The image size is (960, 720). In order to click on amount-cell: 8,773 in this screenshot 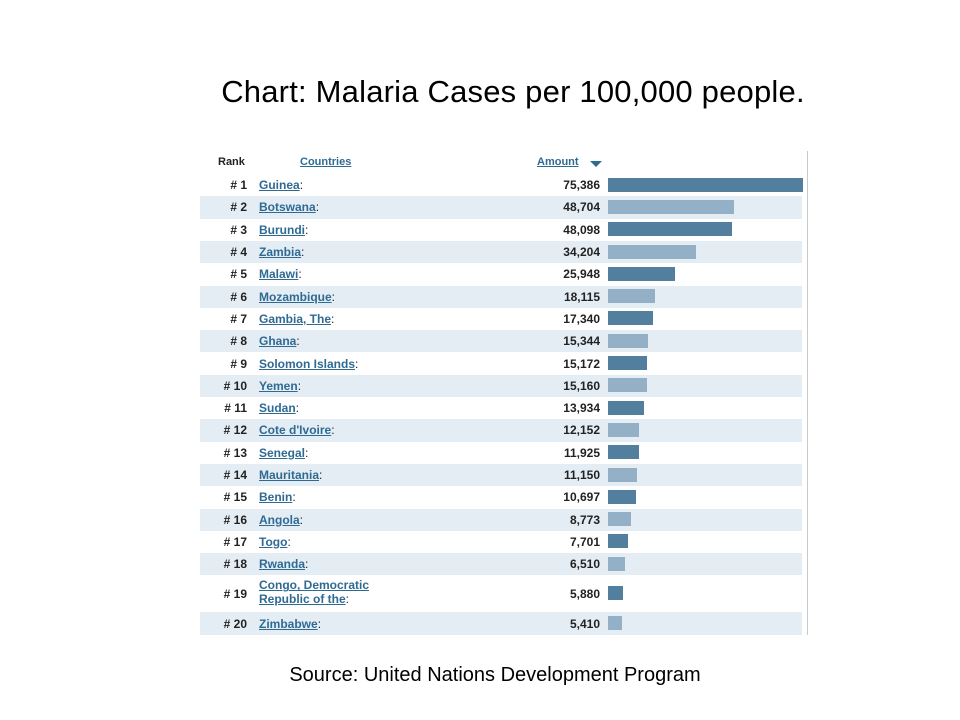, I will do `click(584, 519)`.